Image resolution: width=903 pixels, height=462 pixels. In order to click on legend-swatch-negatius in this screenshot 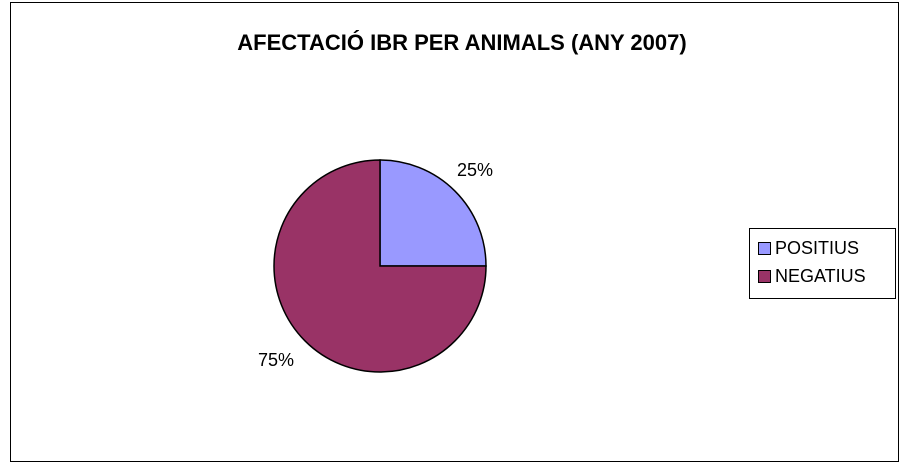, I will do `click(764, 276)`.